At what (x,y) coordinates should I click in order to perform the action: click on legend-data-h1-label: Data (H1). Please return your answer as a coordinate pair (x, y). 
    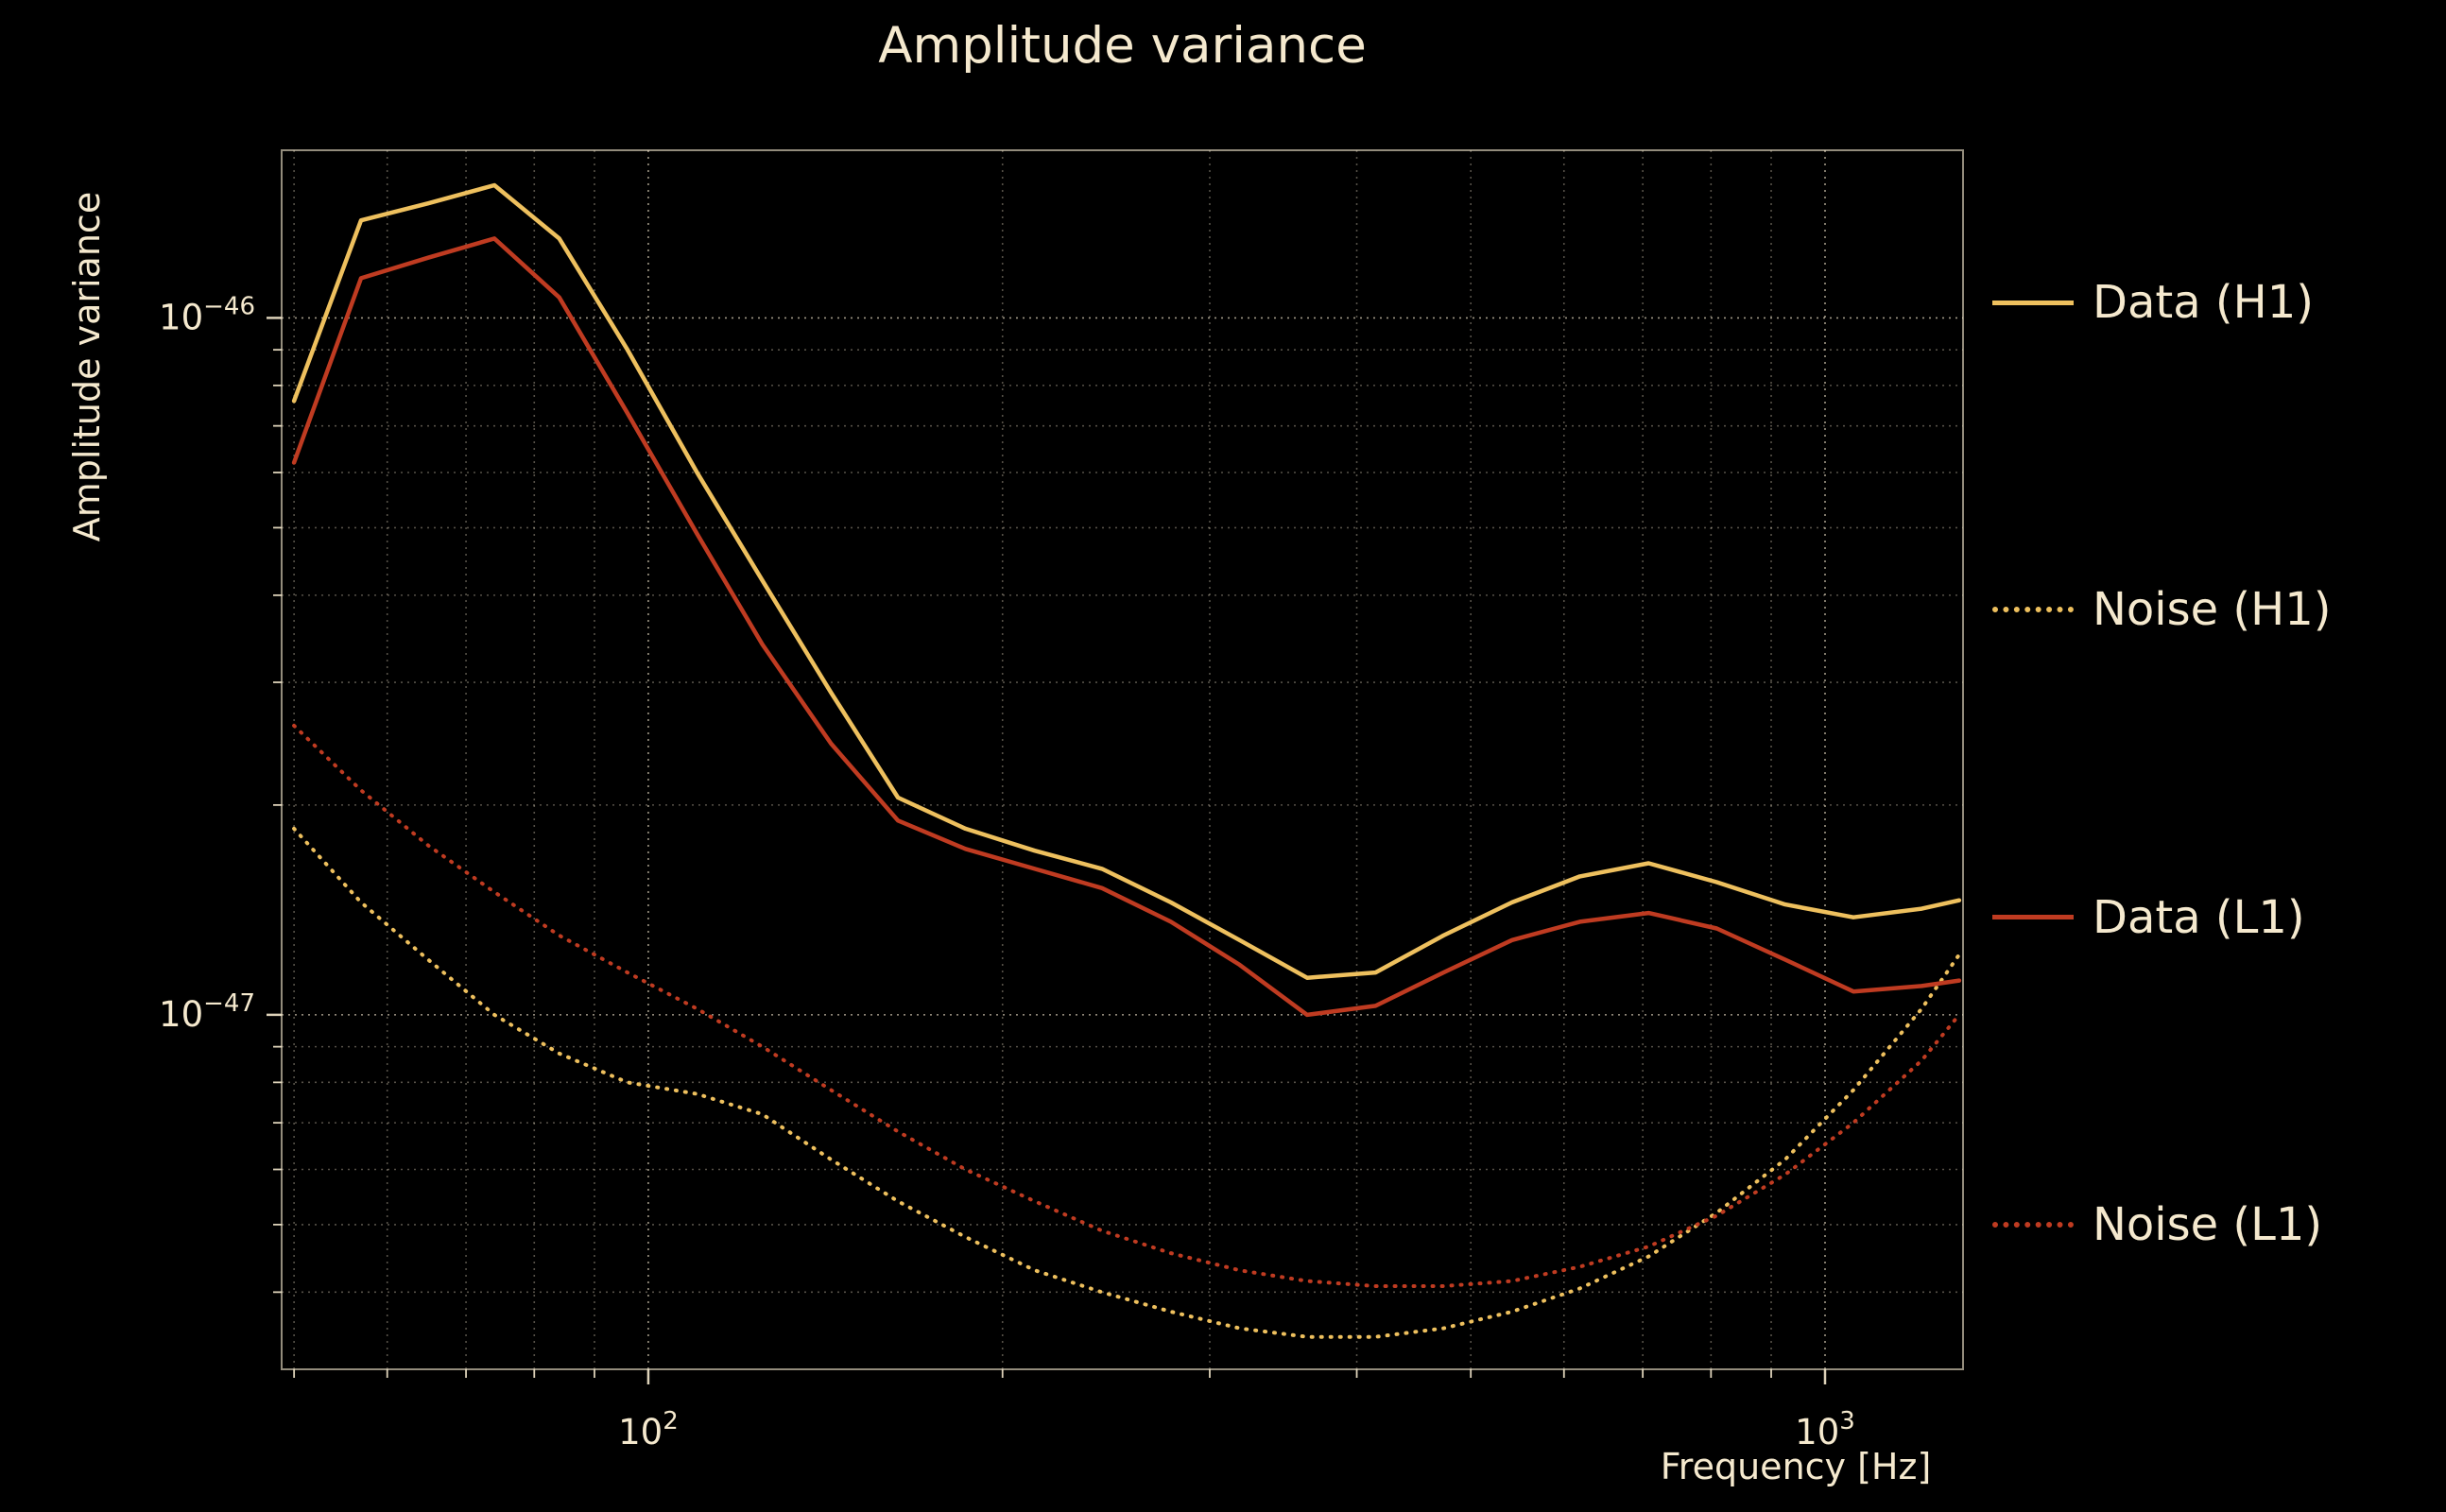
    Looking at the image, I should click on (2204, 302).